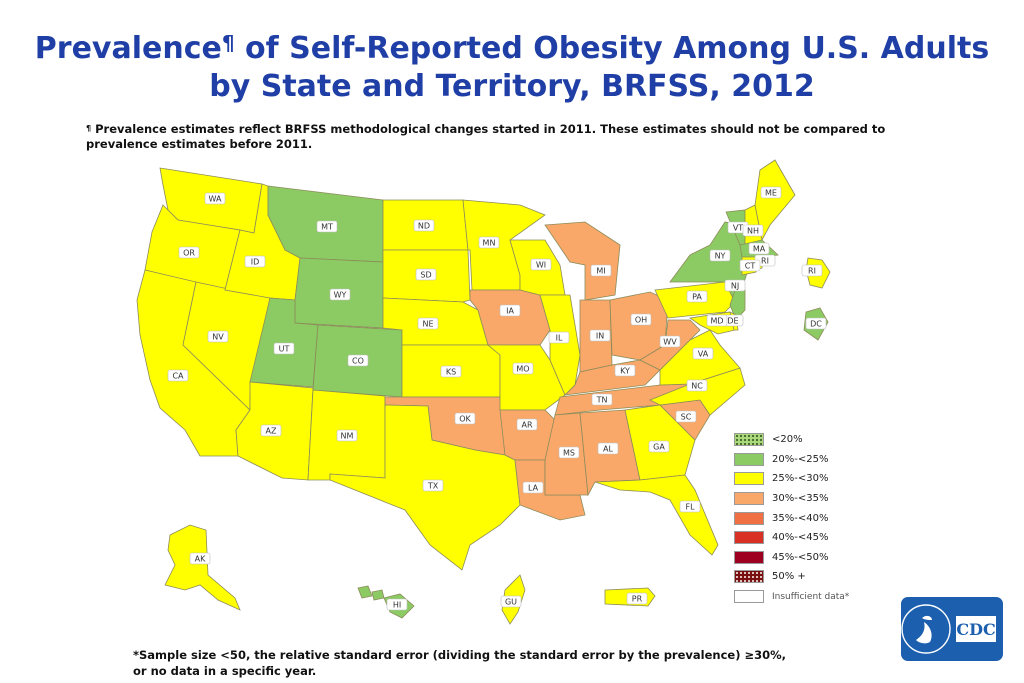 This screenshot has width=1024, height=683. I want to click on state-label-ct: CT, so click(750, 265).